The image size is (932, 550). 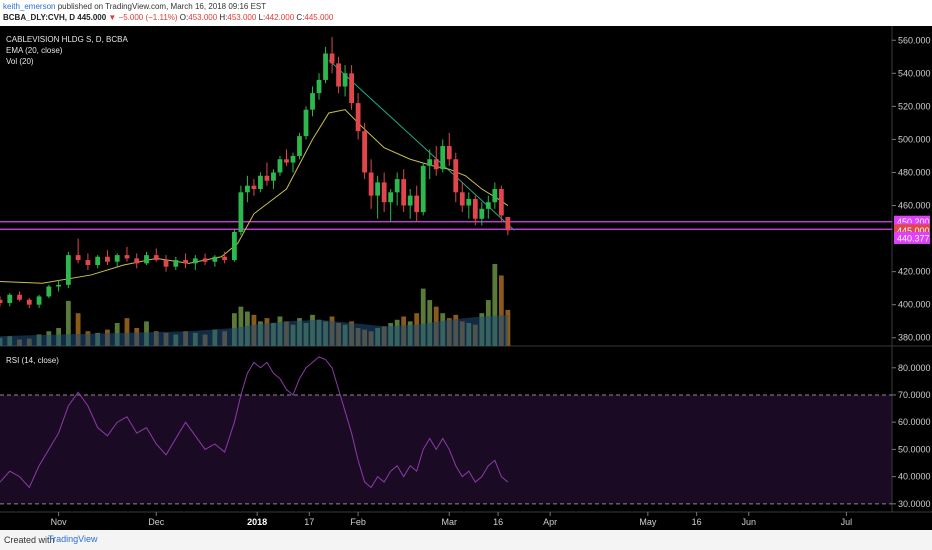 I want to click on price-tick-label: 560.000, so click(x=914, y=40).